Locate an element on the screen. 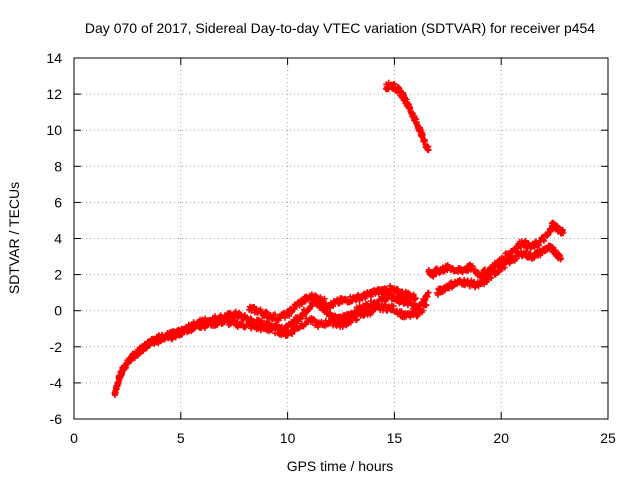 Image resolution: width=640 pixels, height=480 pixels. y-axis-label: SDTVAR / TECUs is located at coordinates (14, 238).